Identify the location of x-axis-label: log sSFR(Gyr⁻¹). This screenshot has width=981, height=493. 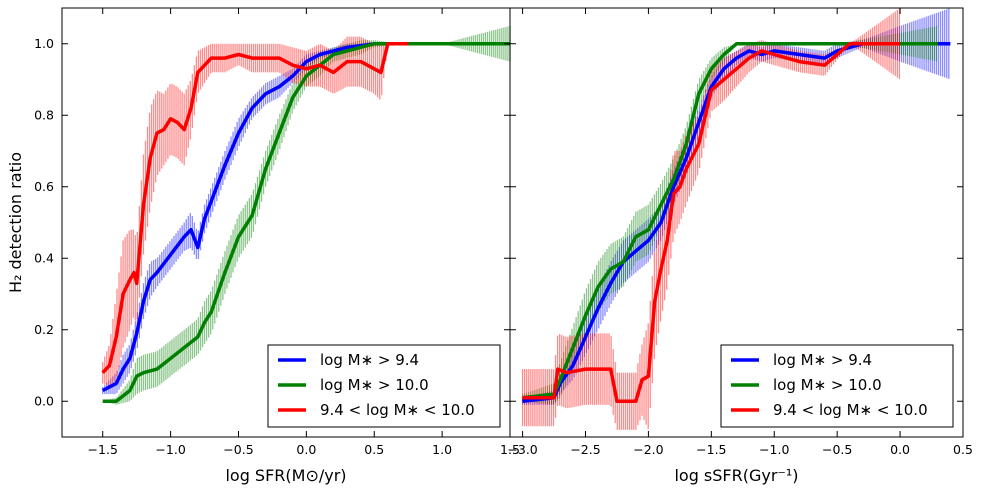
(736, 475).